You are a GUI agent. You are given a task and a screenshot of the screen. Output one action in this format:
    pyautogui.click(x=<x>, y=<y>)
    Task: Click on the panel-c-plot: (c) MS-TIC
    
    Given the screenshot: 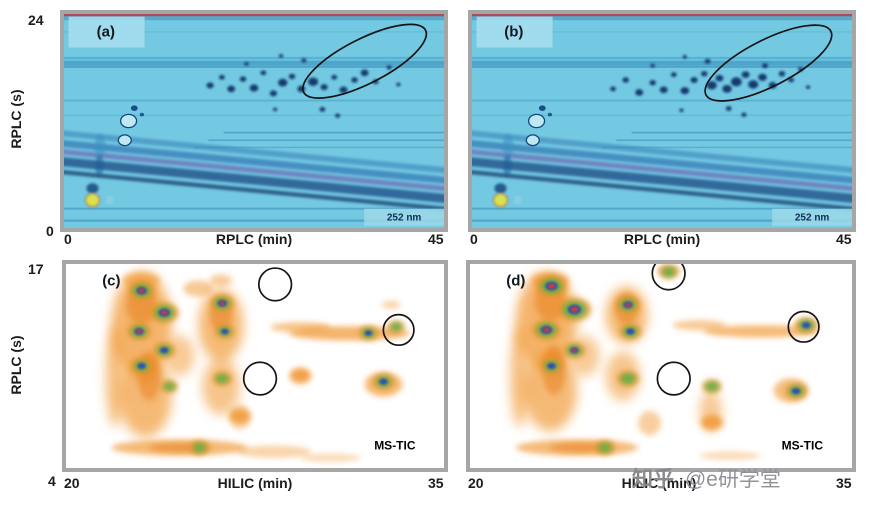 What is the action you would take?
    pyautogui.click(x=259, y=364)
    